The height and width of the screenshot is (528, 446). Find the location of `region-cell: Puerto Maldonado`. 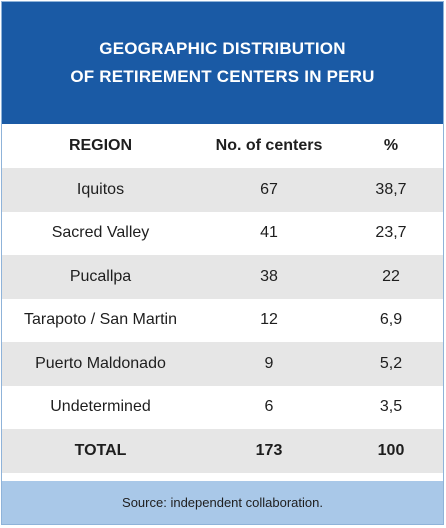

region-cell: Puerto Maldonado is located at coordinates (100, 364).